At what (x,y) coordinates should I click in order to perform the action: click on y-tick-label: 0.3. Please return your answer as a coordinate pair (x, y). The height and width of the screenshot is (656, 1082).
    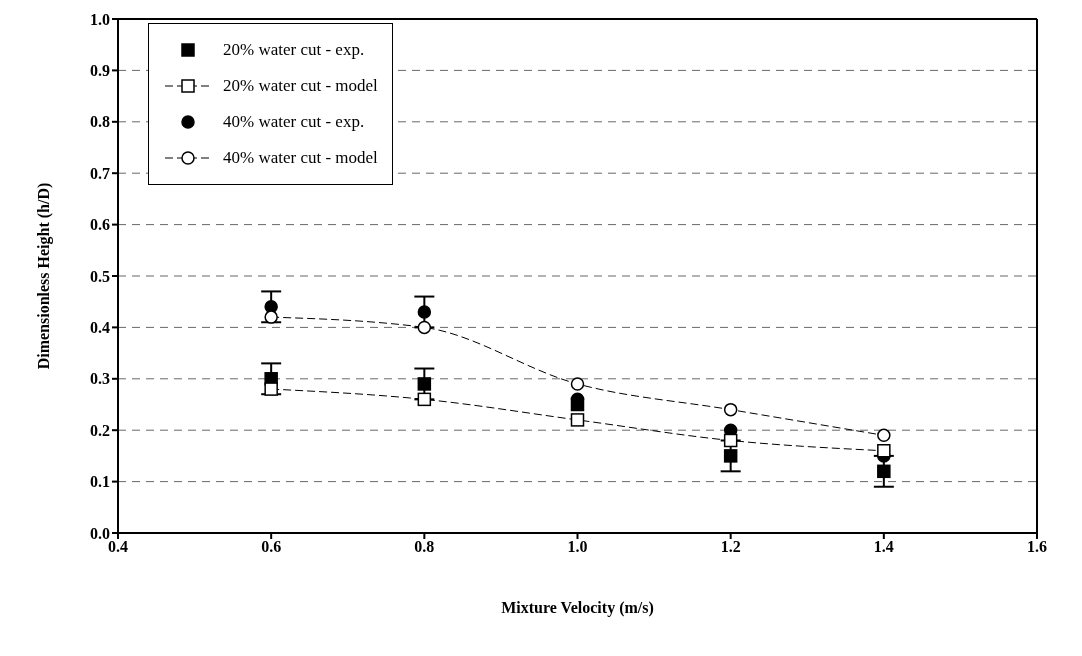
    Looking at the image, I should click on (100, 379).